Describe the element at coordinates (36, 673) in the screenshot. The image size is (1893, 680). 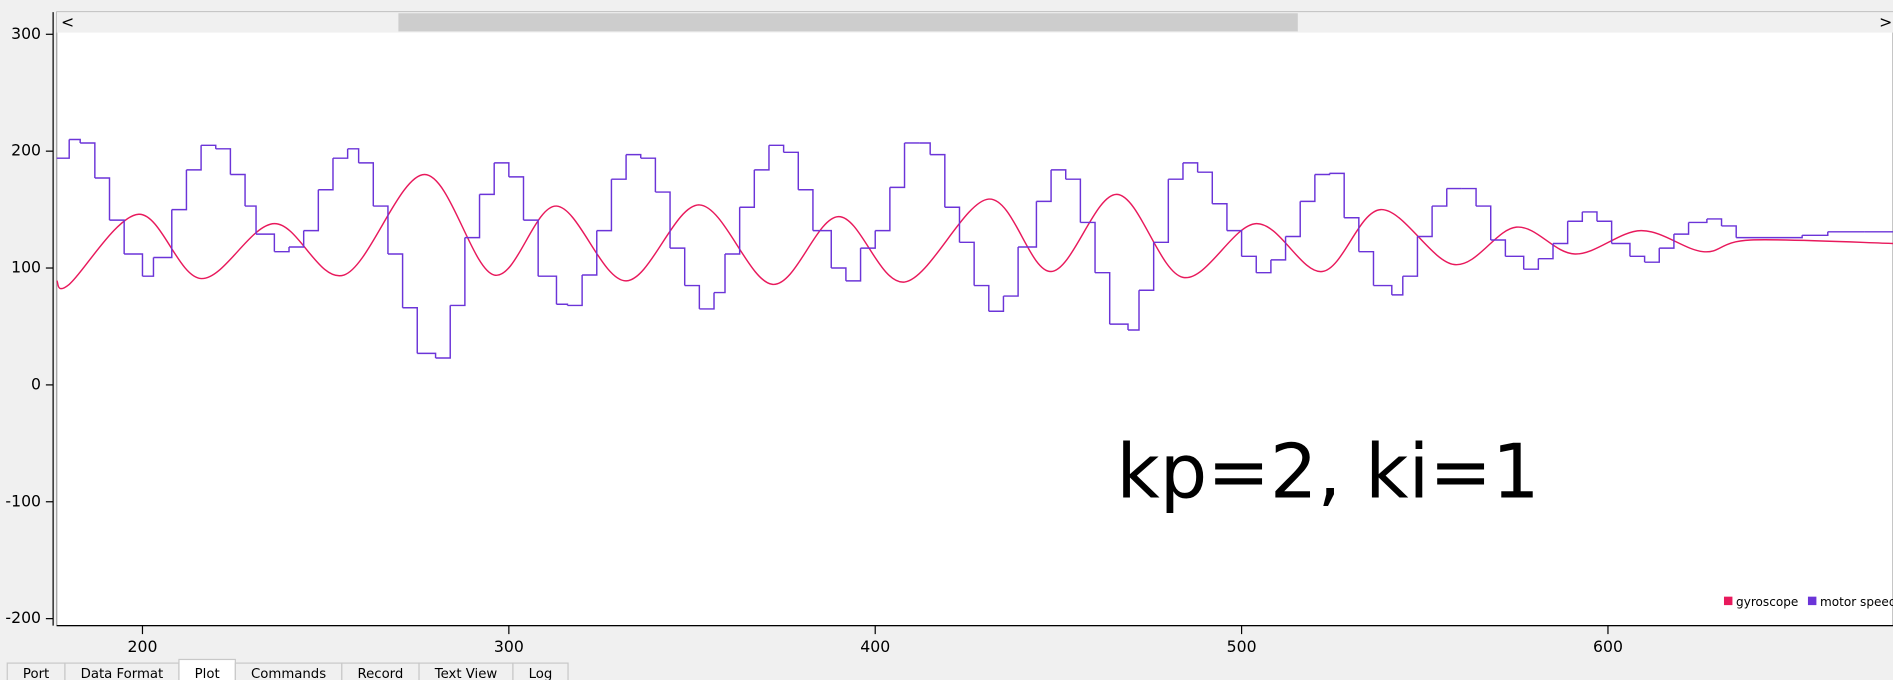
I see `tab-label: Port` at that location.